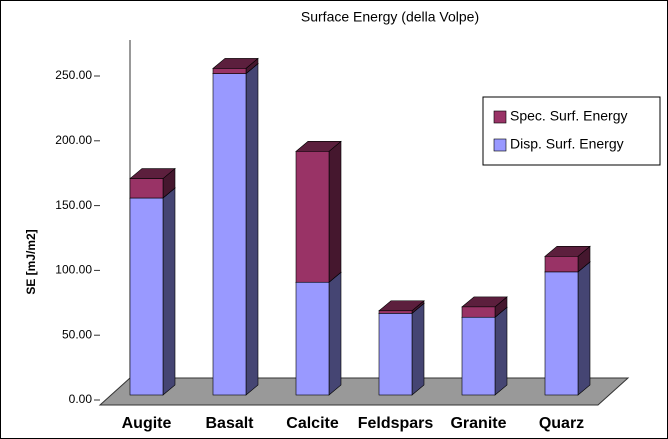 The height and width of the screenshot is (439, 668). I want to click on chart-title: Surface Energy (della Volpe), so click(390, 17).